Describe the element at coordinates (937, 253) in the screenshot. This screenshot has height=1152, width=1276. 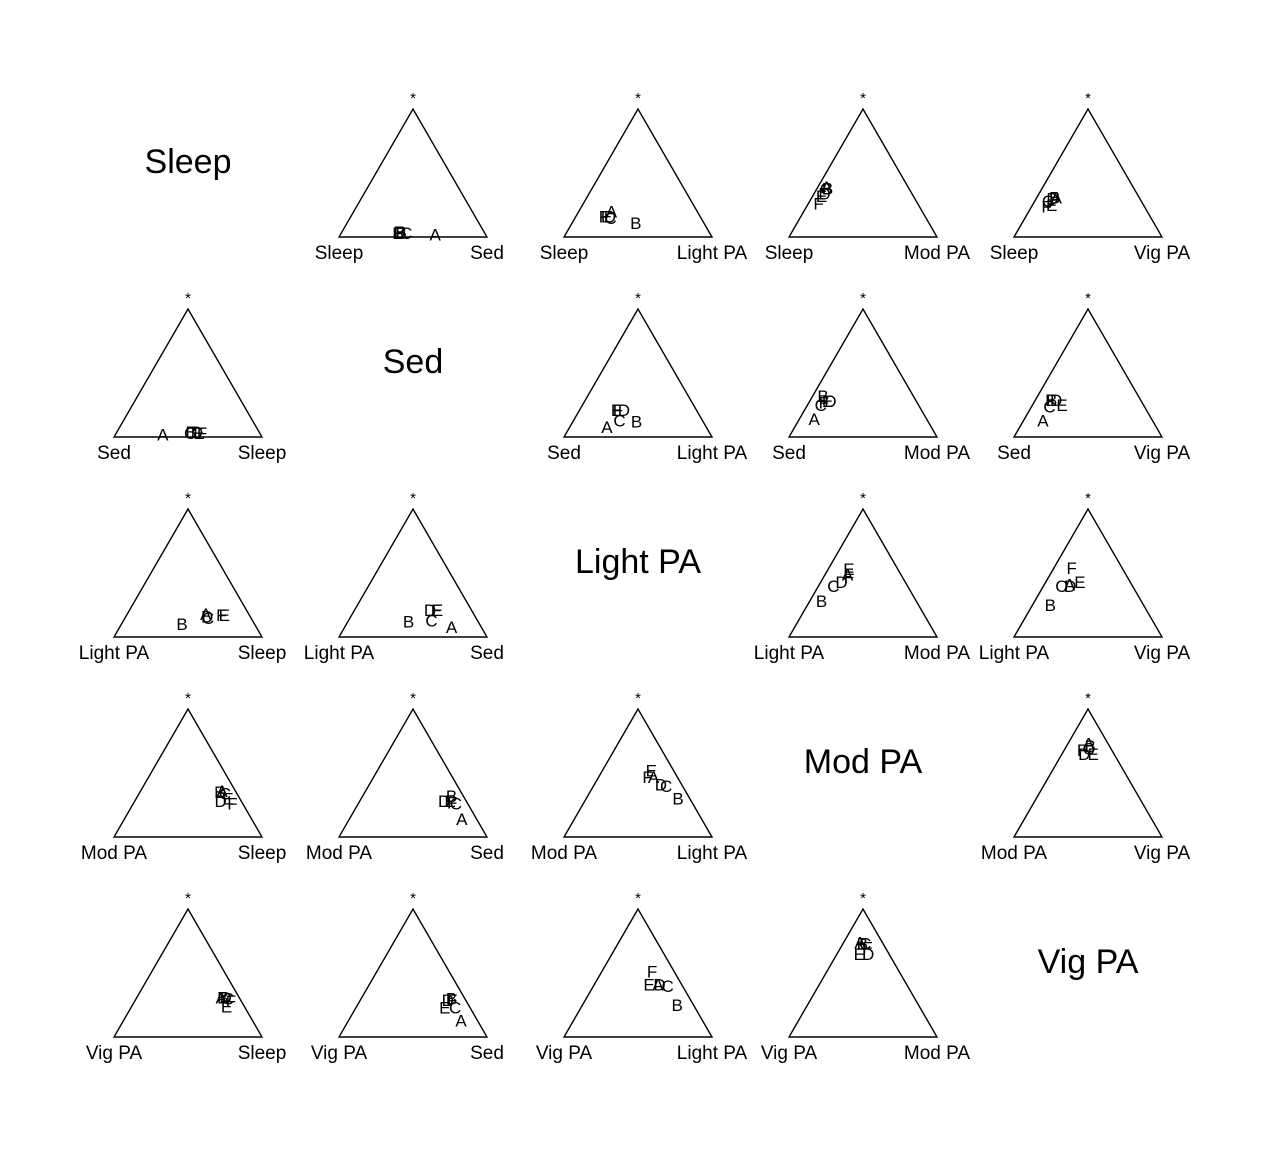
I see `panel-sleep-mod-pa-right-label: Mod PA` at that location.